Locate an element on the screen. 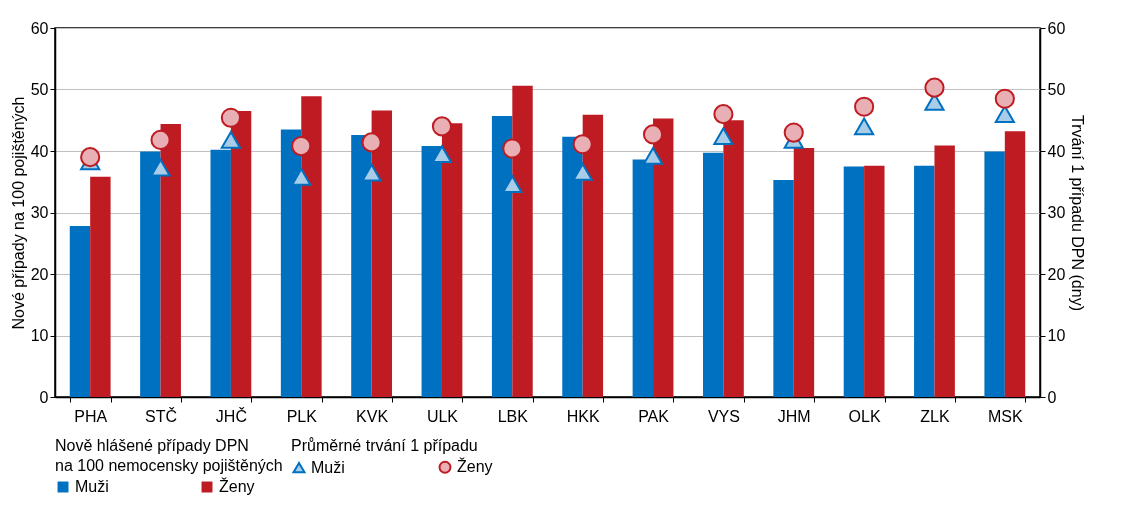 Image resolution: width=1135 pixels, height=527 pixels. y-axis-title: Nové případy na 100 pojištěných is located at coordinates (18, 213).